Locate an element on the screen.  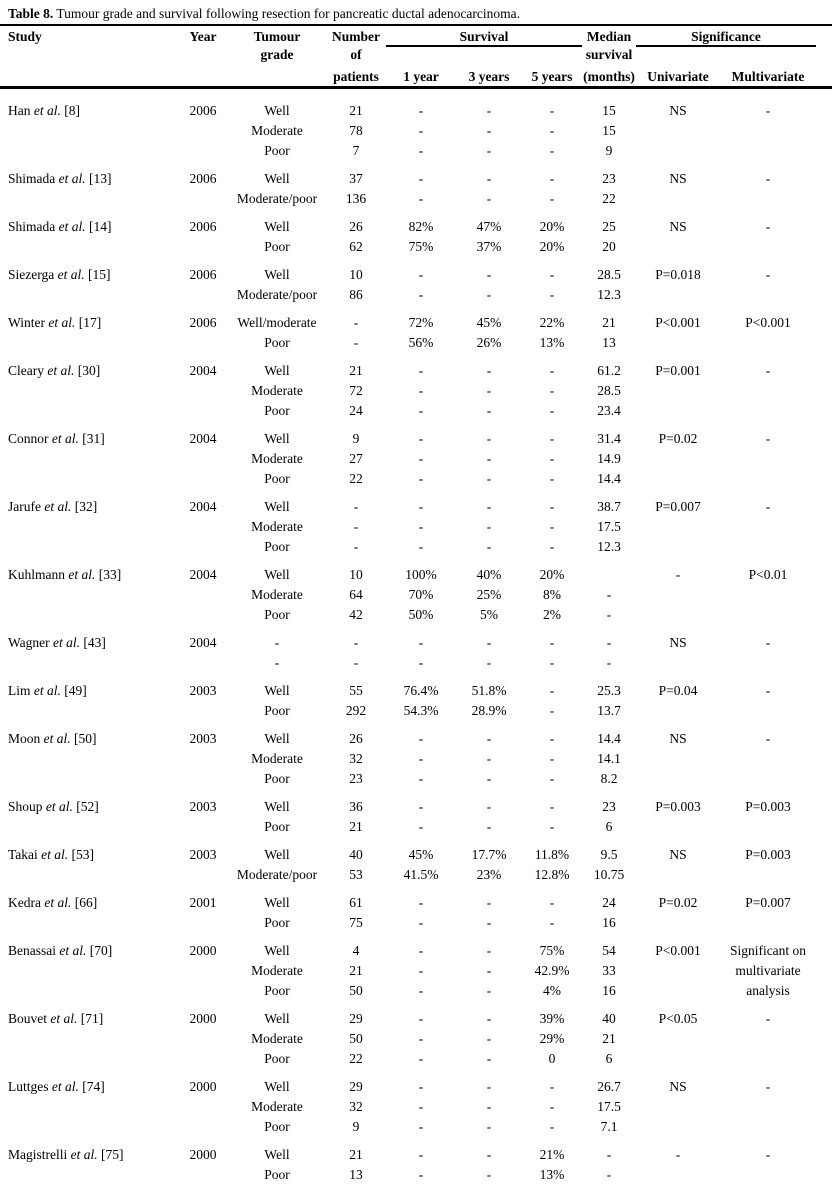
median-survival-cell: 10.75 is located at coordinates (609, 874).